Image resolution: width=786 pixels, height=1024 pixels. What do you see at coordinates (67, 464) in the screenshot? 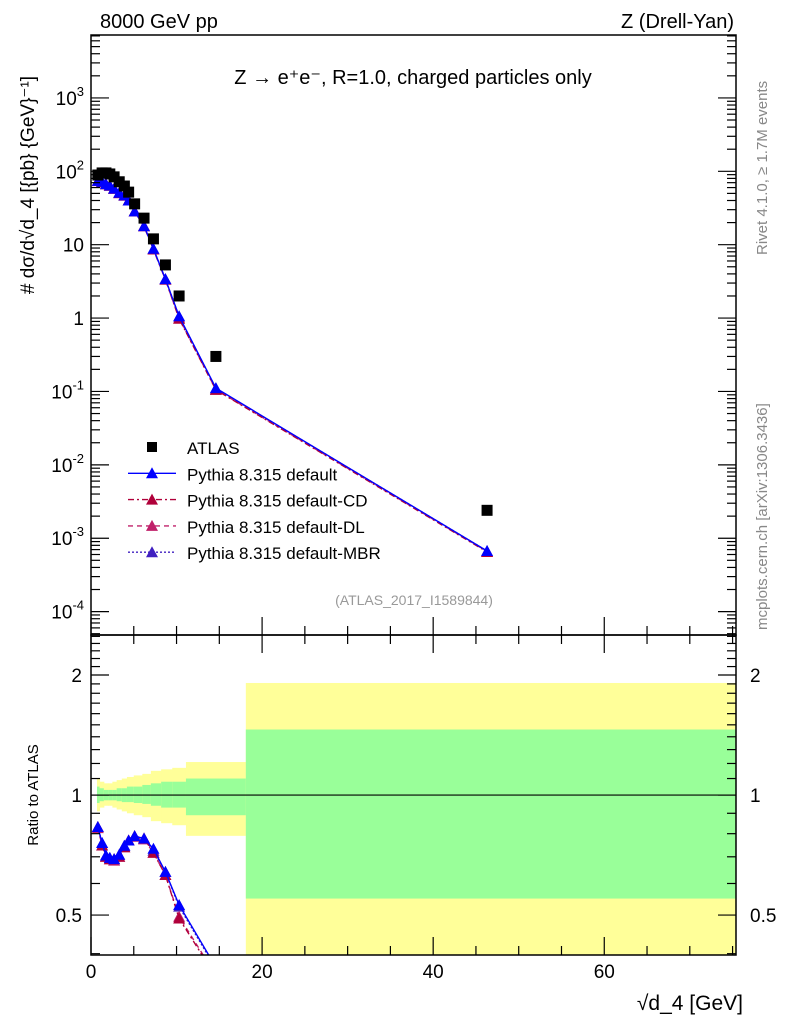
I see `y-tick-label: 10⁻²` at bounding box center [67, 464].